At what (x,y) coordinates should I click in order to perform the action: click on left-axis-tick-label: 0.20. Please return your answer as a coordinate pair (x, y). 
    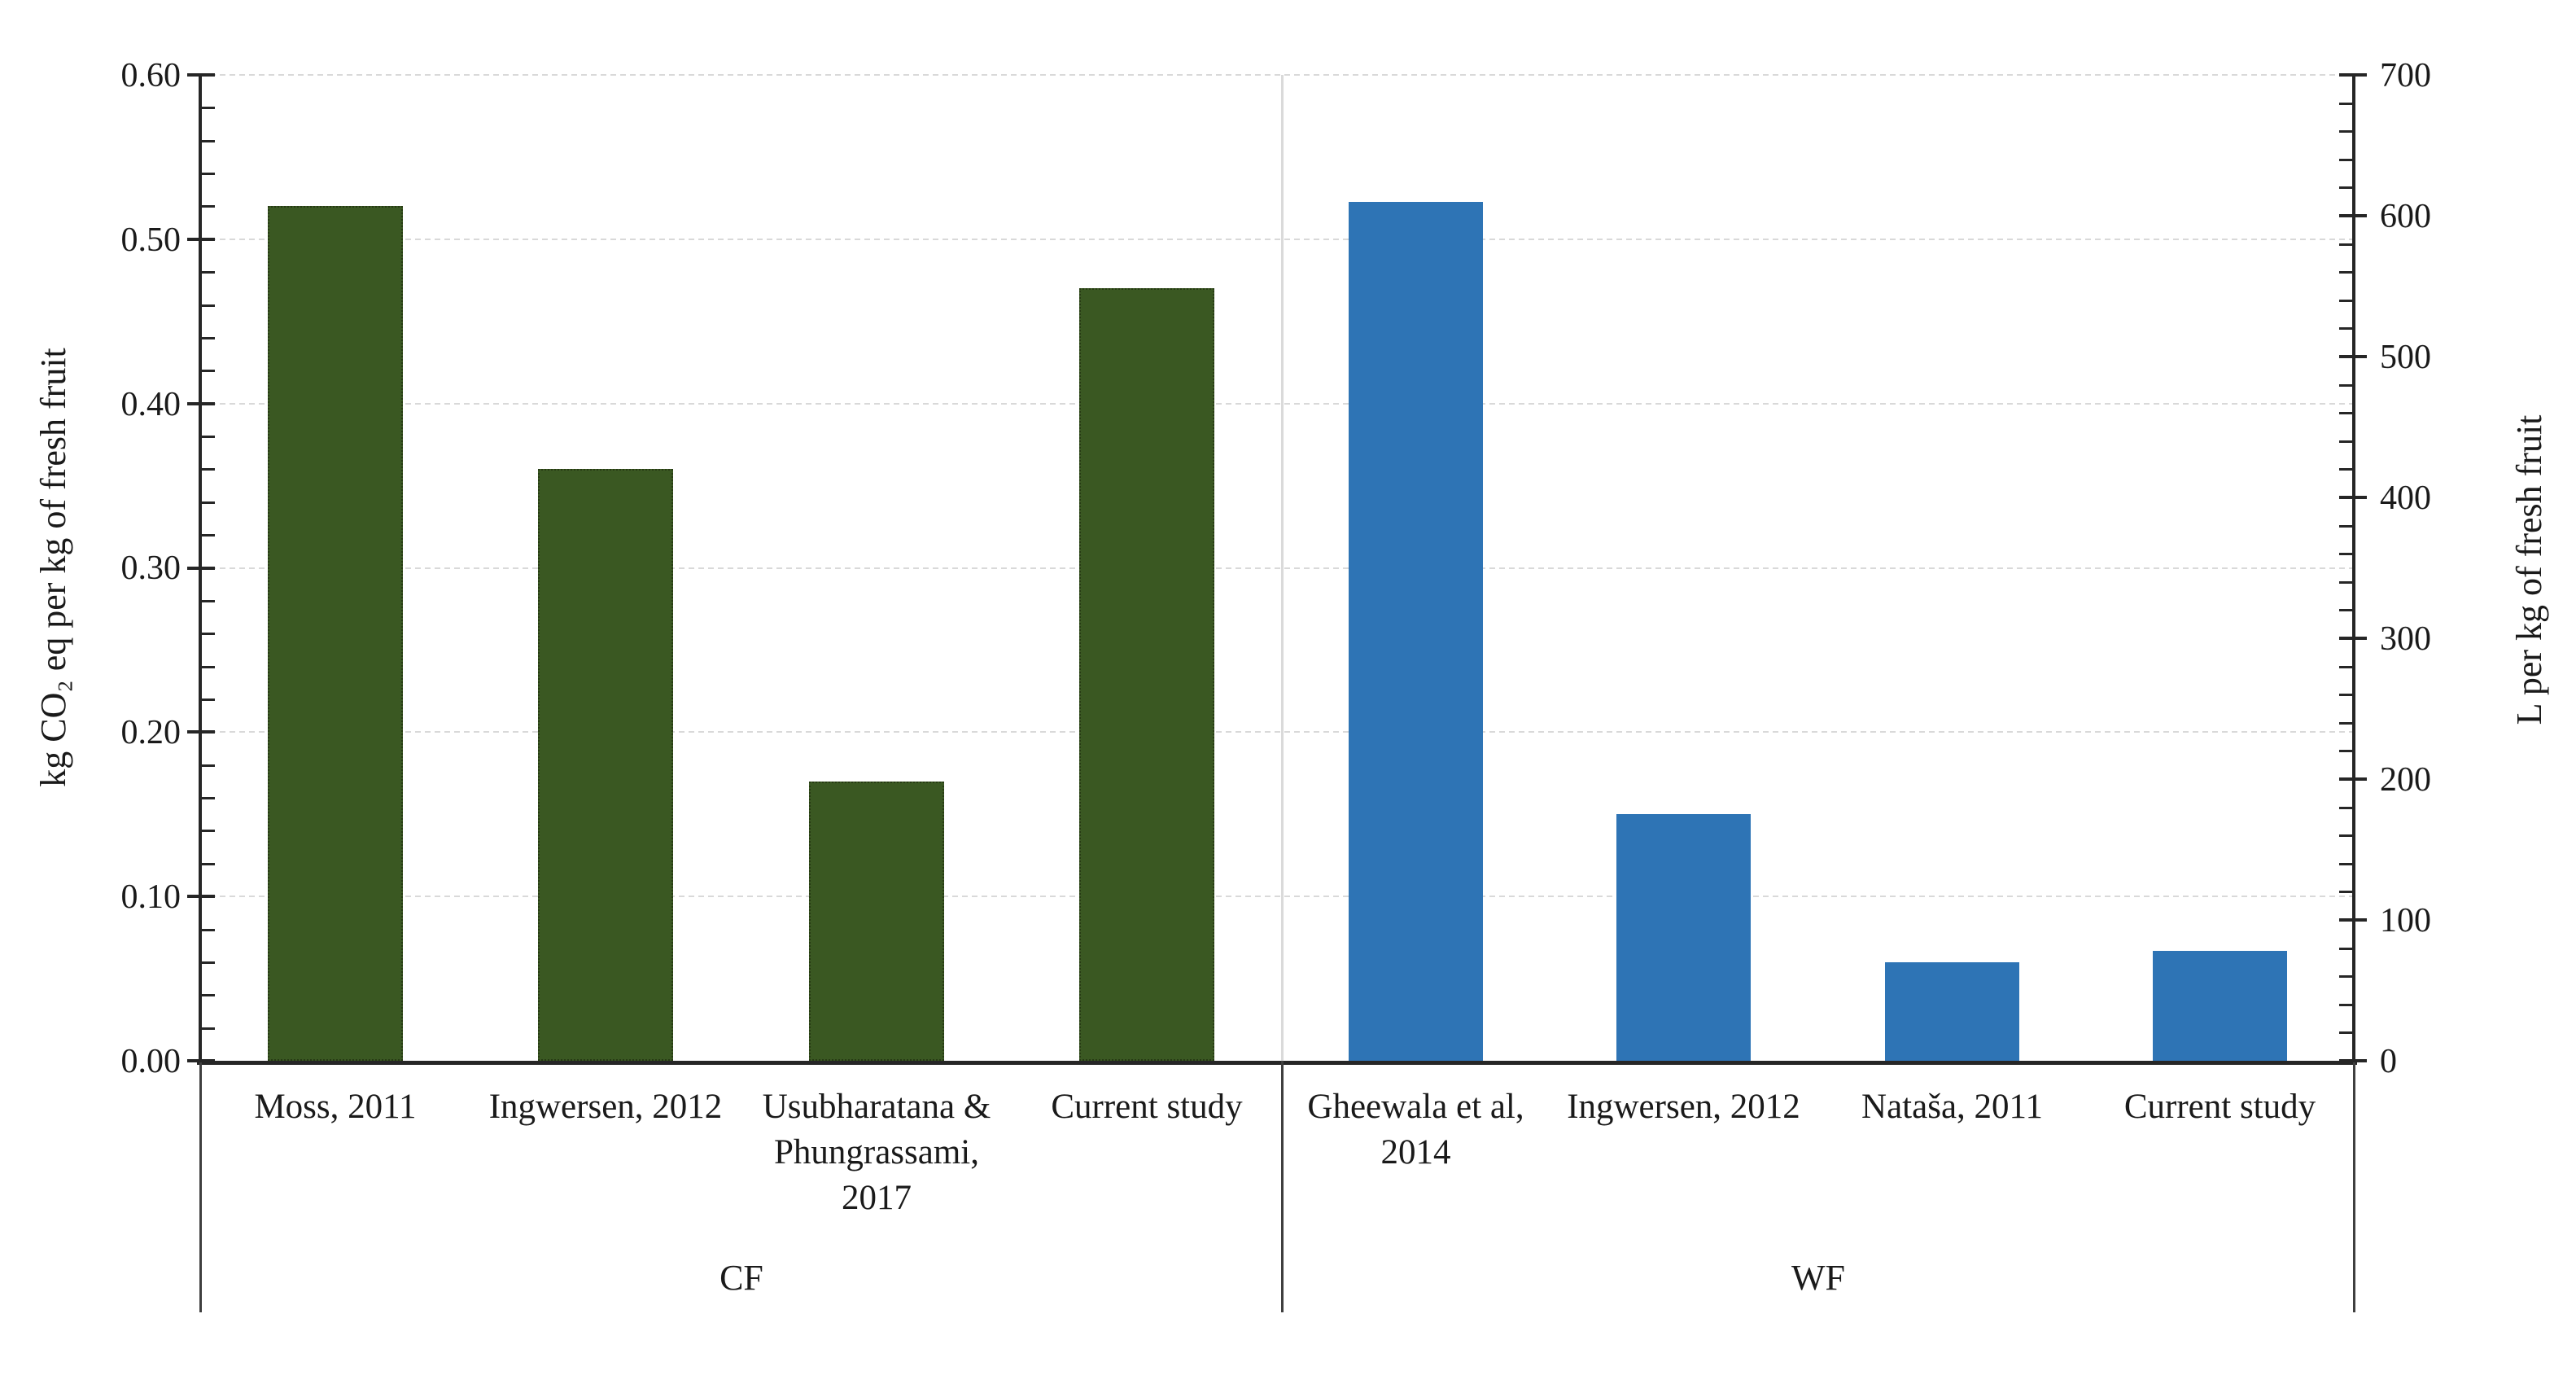
    Looking at the image, I should click on (151, 732).